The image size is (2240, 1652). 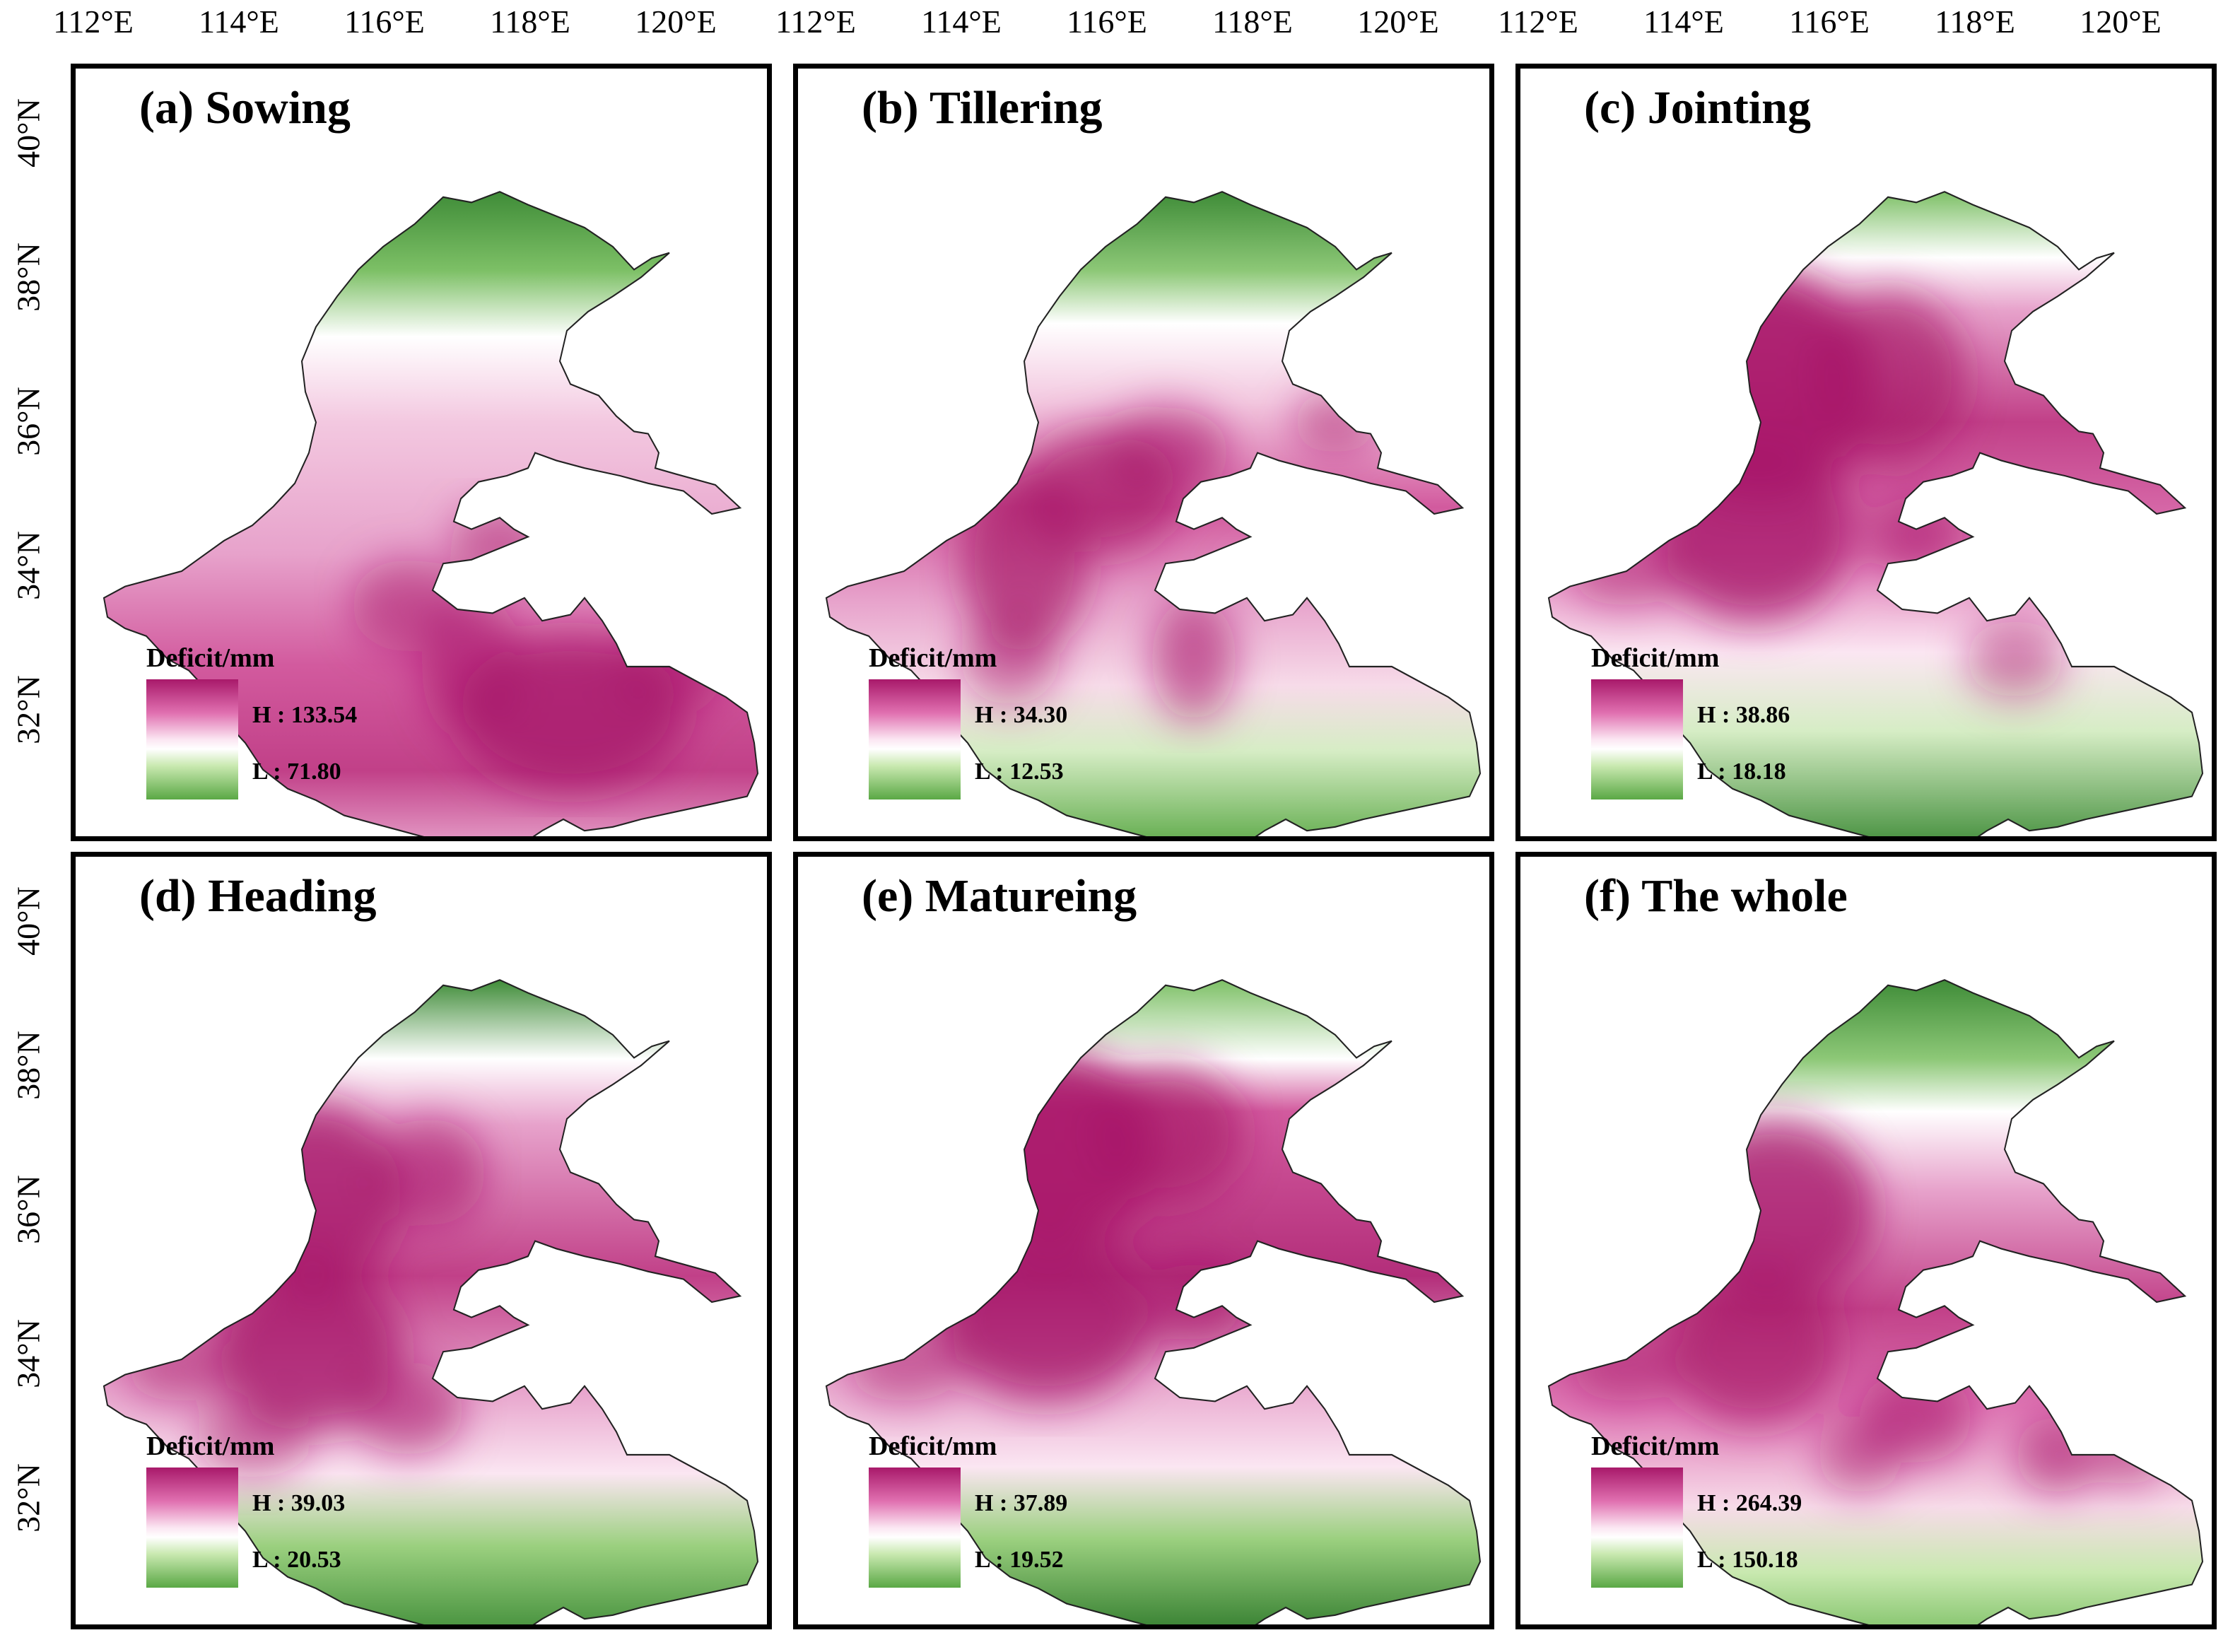 I want to click on panel-title: (b) Tillering, so click(x=983, y=108).